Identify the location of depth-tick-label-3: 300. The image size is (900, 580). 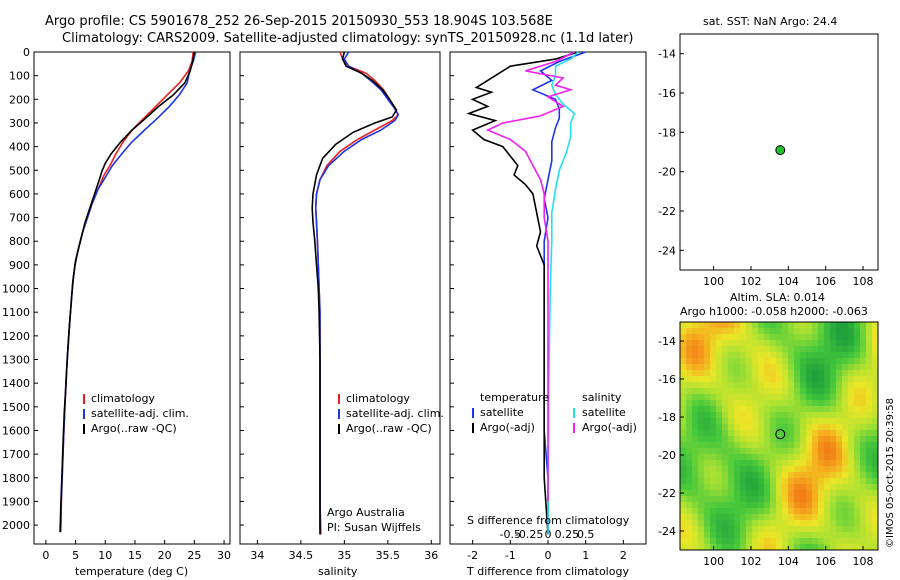
(19, 123).